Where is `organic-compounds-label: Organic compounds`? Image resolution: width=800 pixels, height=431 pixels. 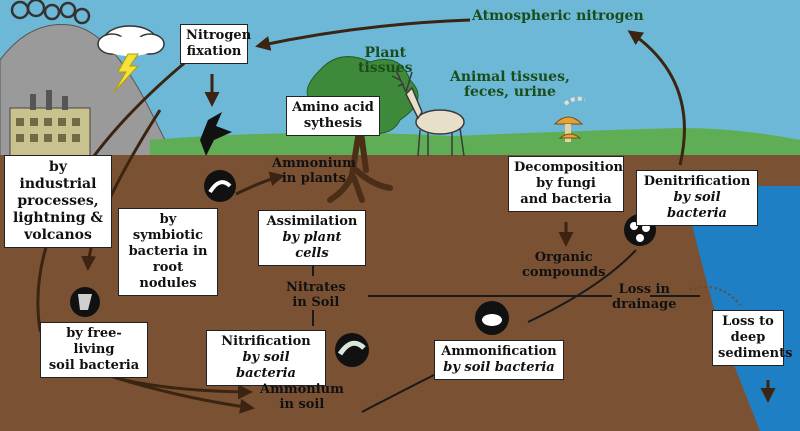 organic-compounds-label: Organic compounds is located at coordinates (563, 265).